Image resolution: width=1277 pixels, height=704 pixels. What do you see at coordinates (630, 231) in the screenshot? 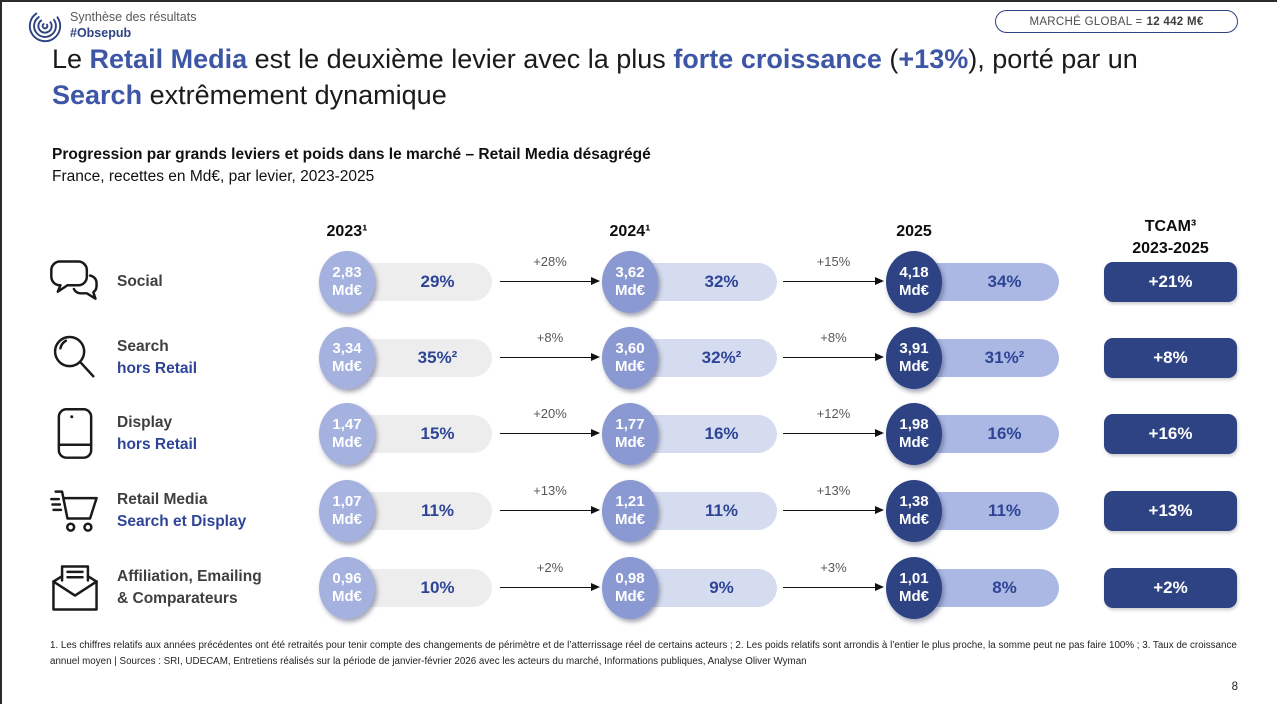
I see `column-header-2024: 2024¹` at bounding box center [630, 231].